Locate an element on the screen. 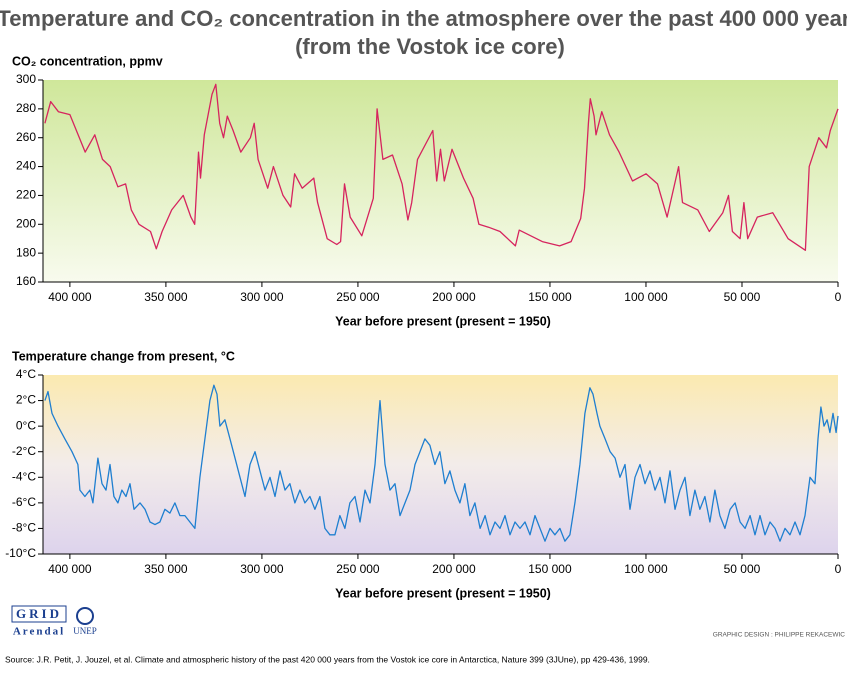 The image size is (847, 673). y-tick-label: 280 is located at coordinates (26, 108).